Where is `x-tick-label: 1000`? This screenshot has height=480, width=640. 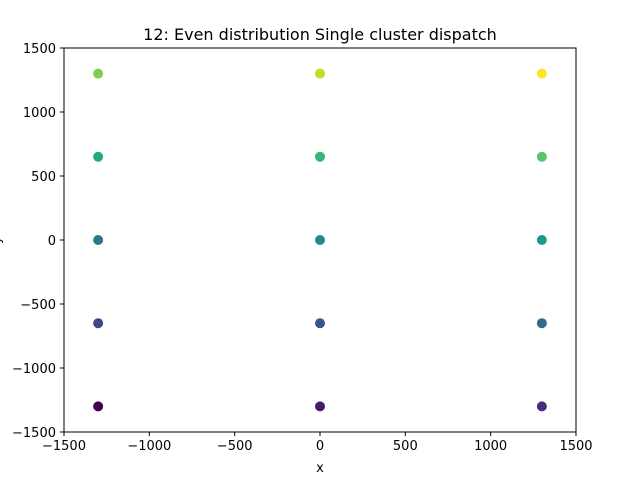 x-tick-label: 1000 is located at coordinates (490, 446).